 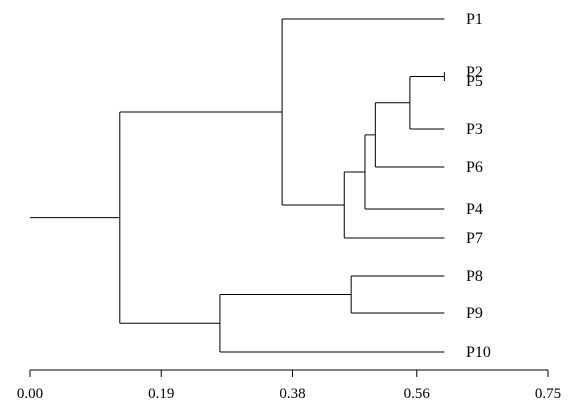 I want to click on x-tick-label-1: 0.19, so click(x=161, y=394).